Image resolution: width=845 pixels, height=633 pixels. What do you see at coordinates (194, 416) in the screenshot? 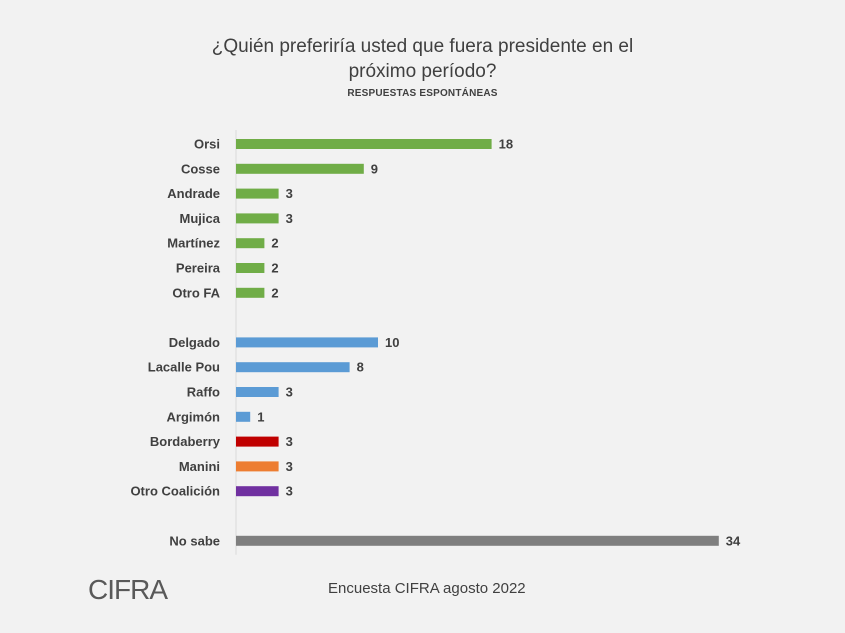
I see `category-label: Argimón` at bounding box center [194, 416].